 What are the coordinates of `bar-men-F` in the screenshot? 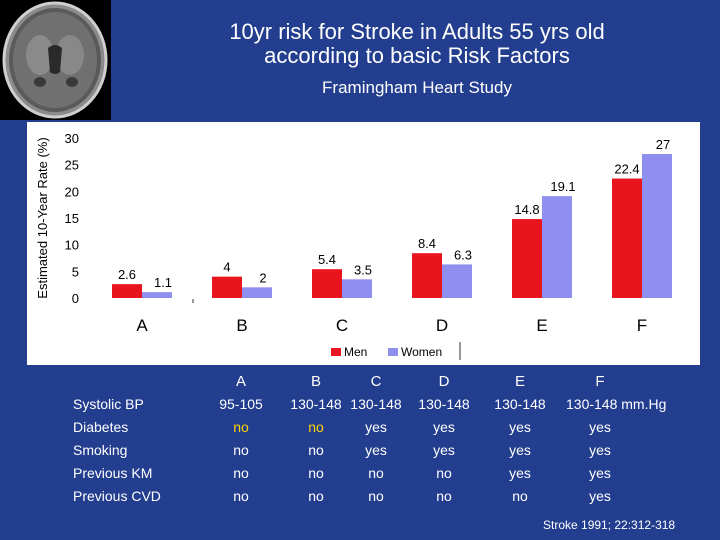 It's located at (627, 238).